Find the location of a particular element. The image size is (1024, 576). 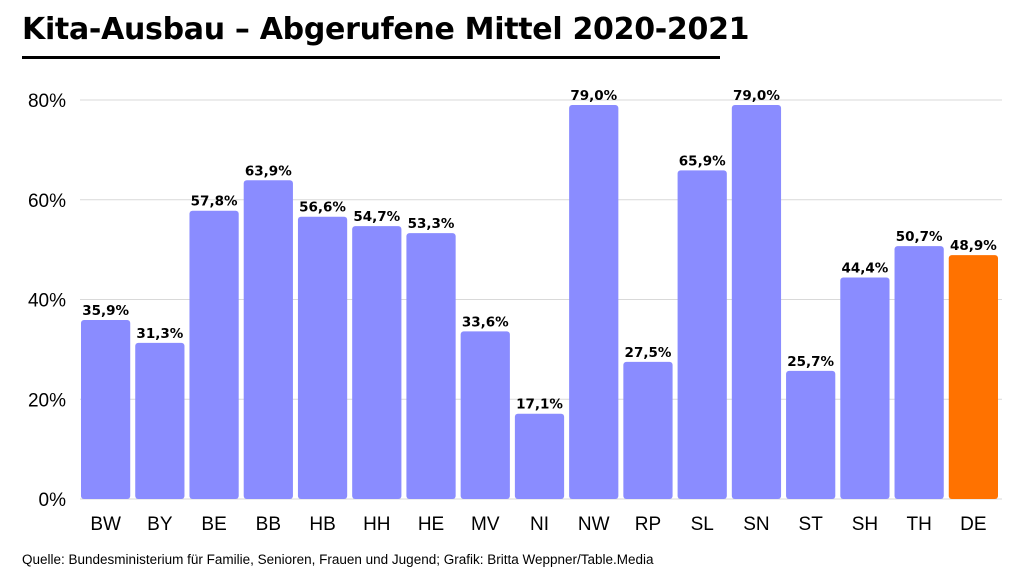

bar-hh is located at coordinates (377, 362).